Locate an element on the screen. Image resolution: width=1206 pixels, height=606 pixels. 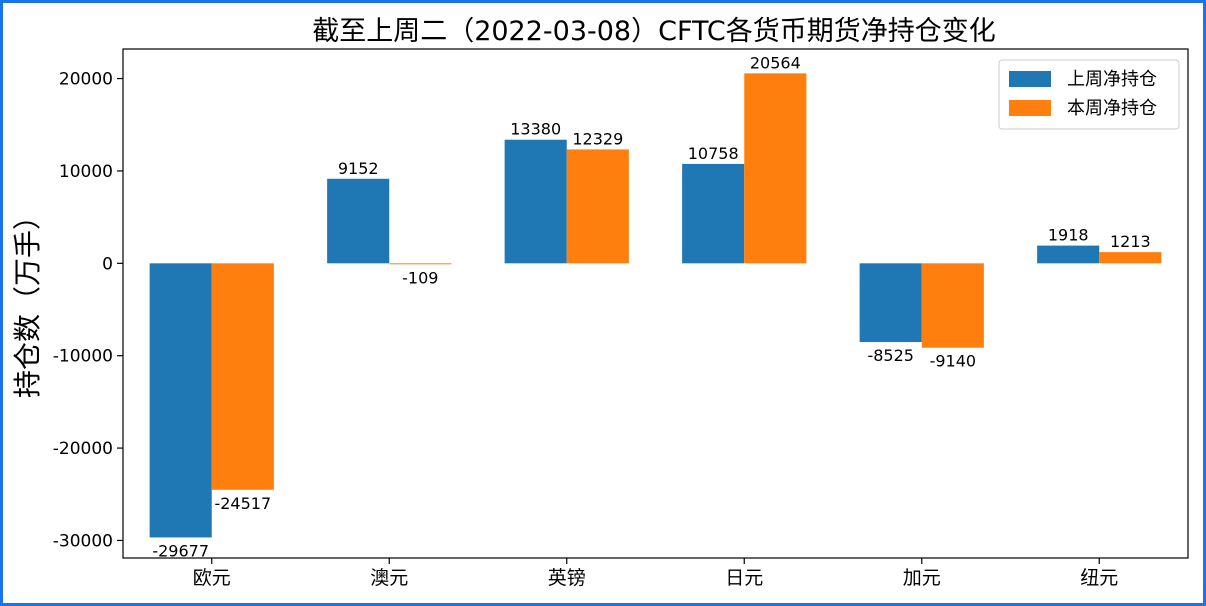
x-tick-label: 纽元 is located at coordinates (1099, 578).